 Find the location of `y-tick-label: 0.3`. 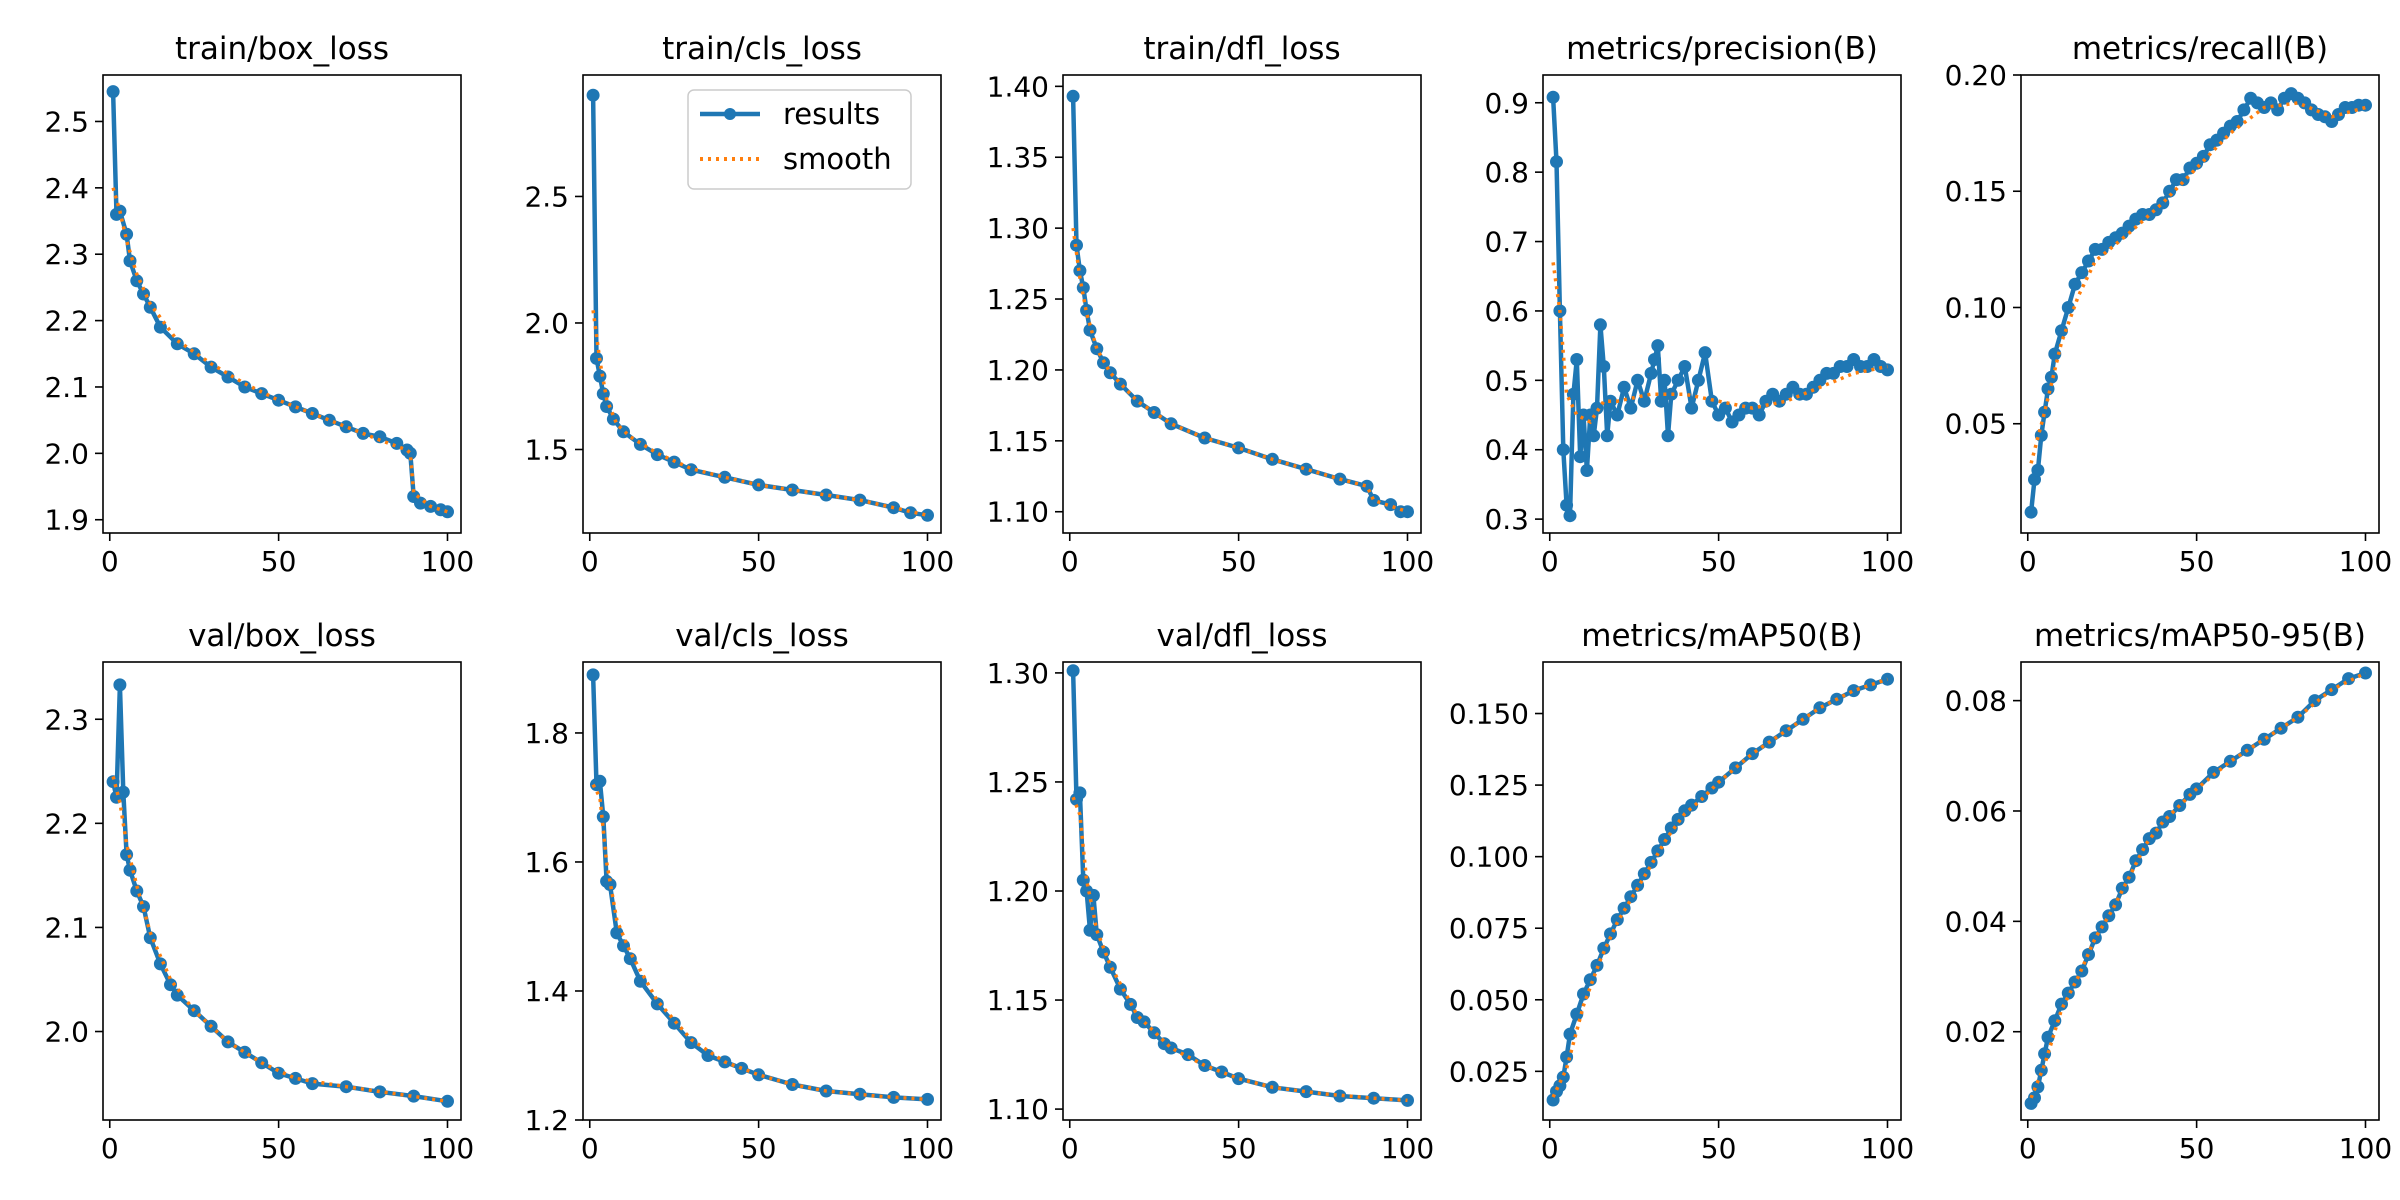

y-tick-label: 0.3 is located at coordinates (1506, 519).